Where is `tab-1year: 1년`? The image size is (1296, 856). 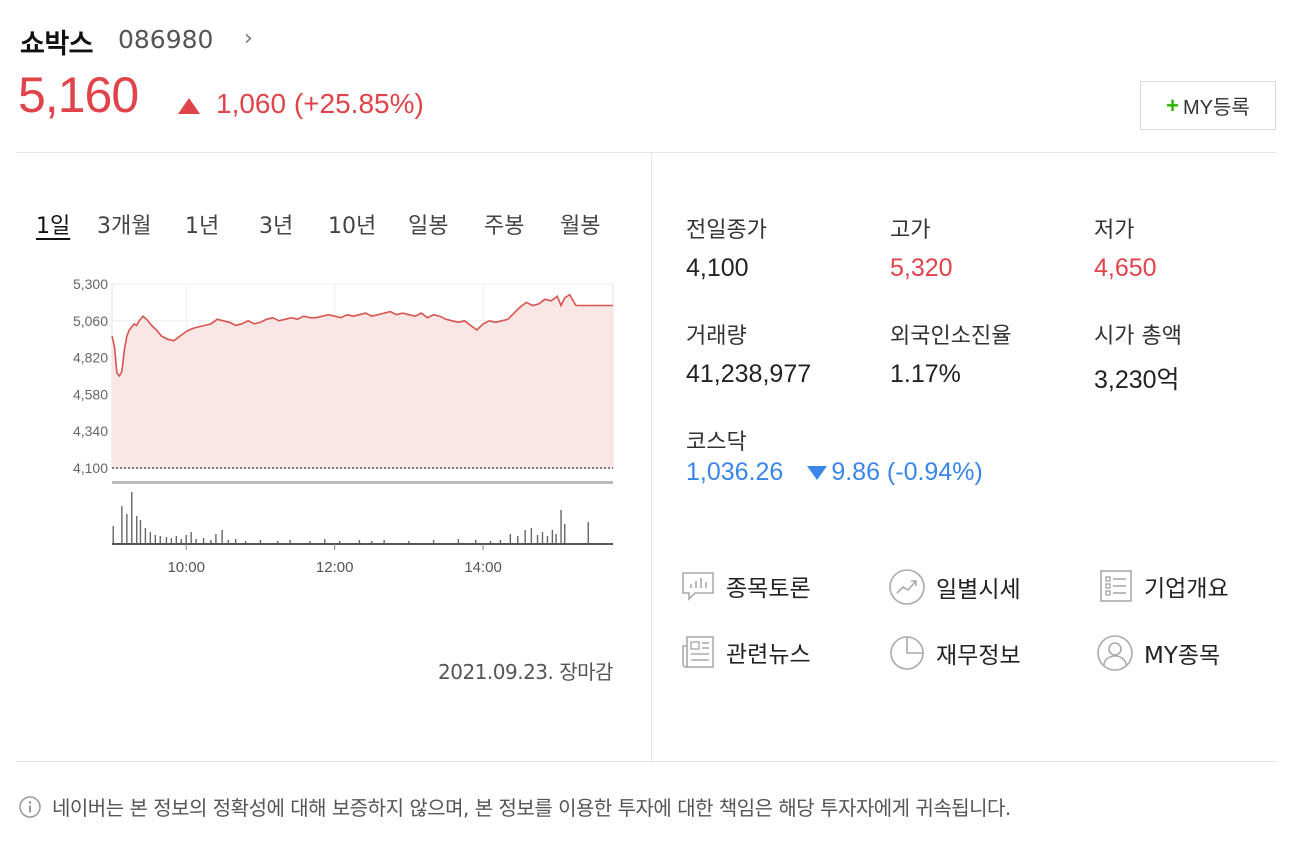 tab-1year: 1년 is located at coordinates (202, 226).